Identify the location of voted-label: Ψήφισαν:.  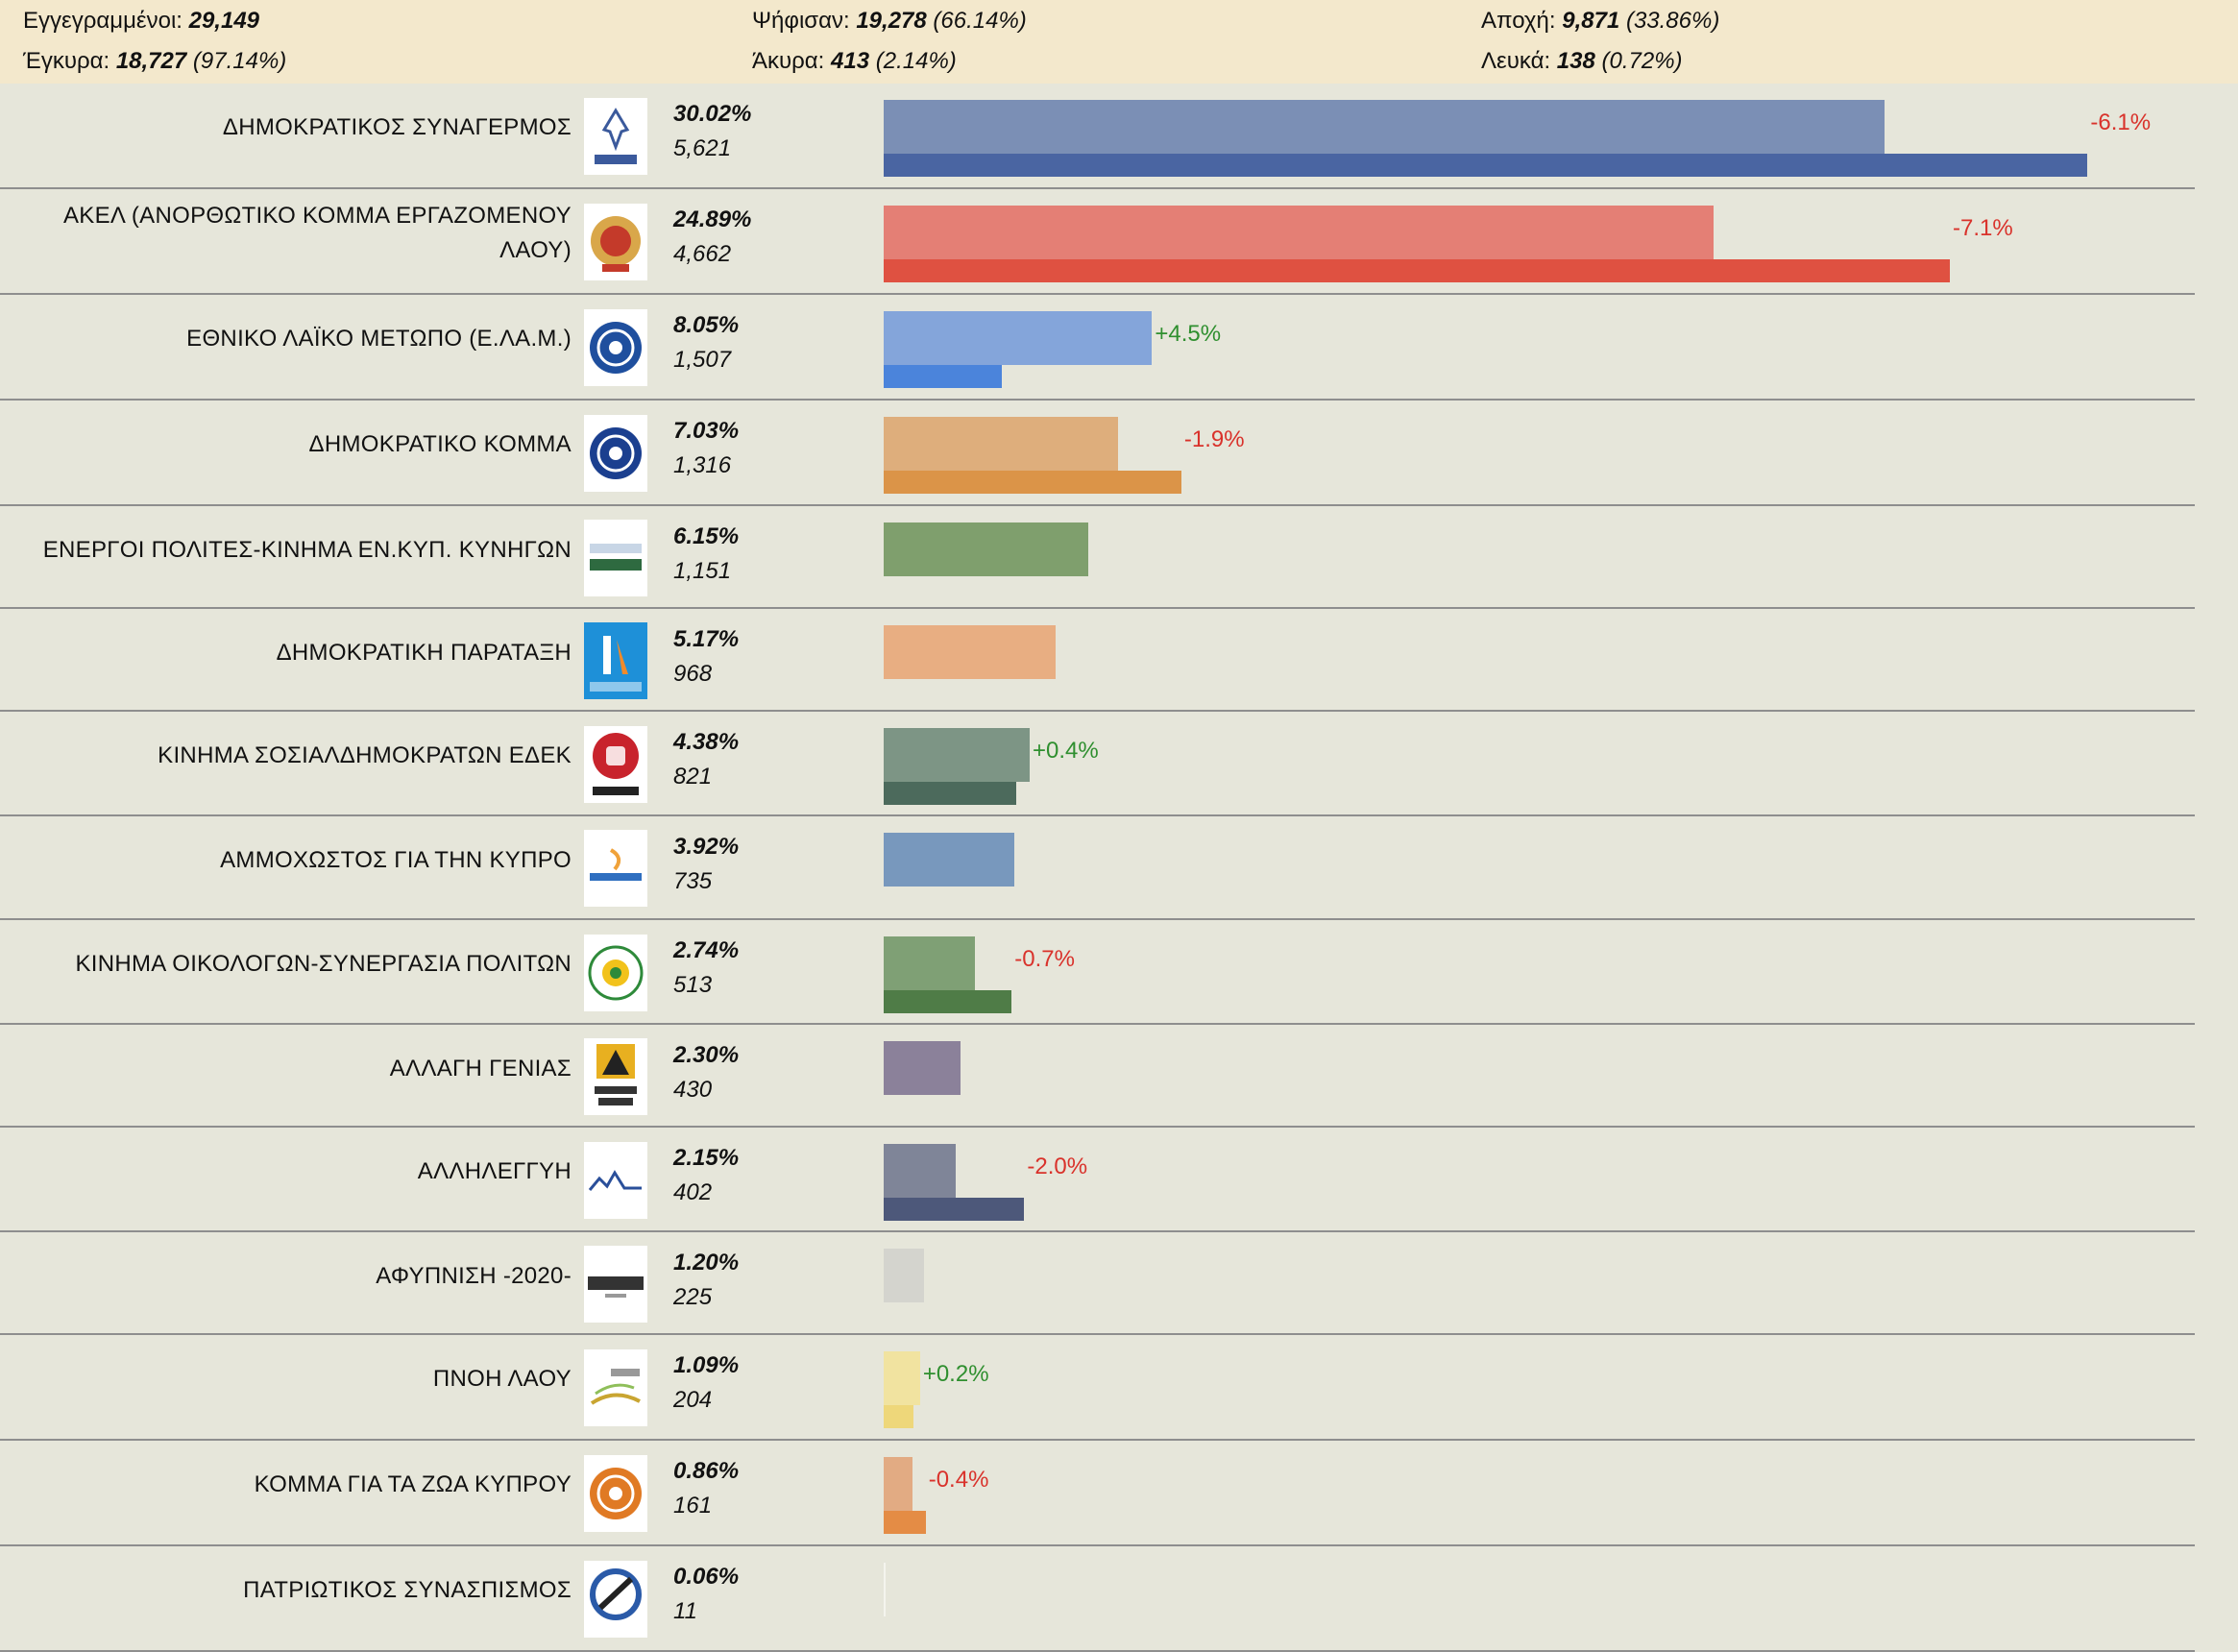
(801, 21).